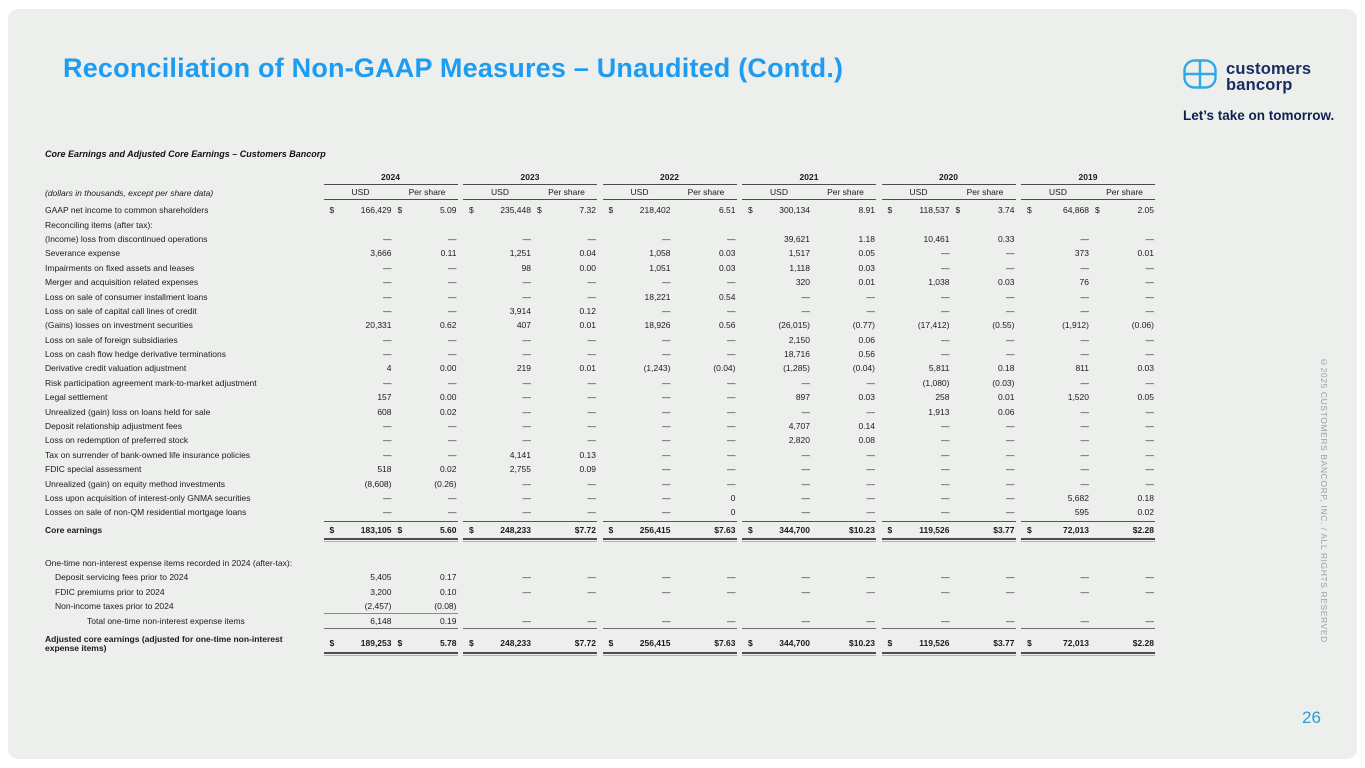  I want to click on cell: (0.26), so click(427, 484).